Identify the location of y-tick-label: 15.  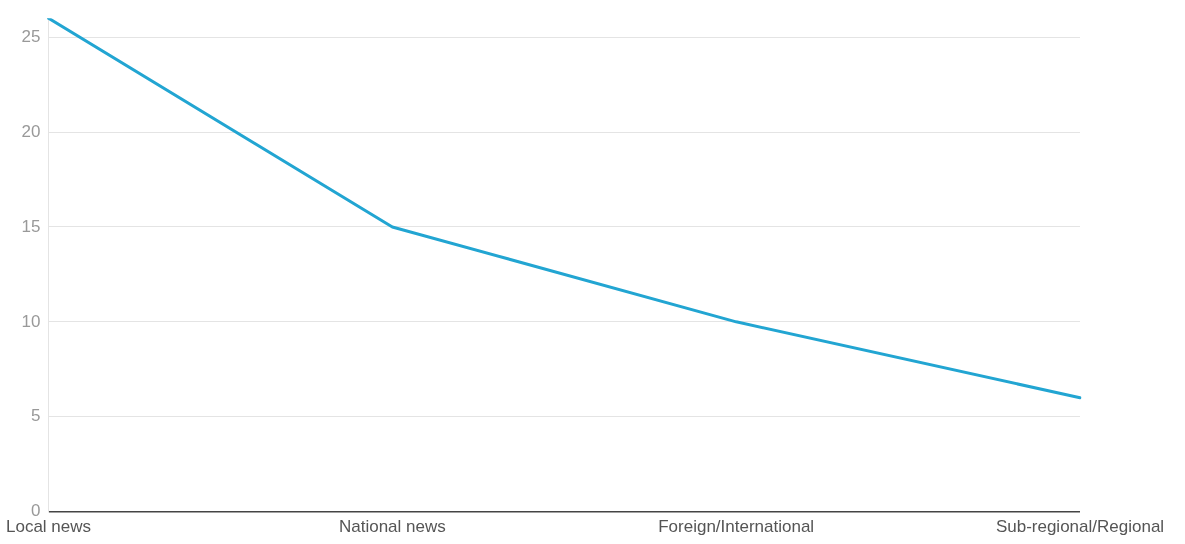
(31, 226).